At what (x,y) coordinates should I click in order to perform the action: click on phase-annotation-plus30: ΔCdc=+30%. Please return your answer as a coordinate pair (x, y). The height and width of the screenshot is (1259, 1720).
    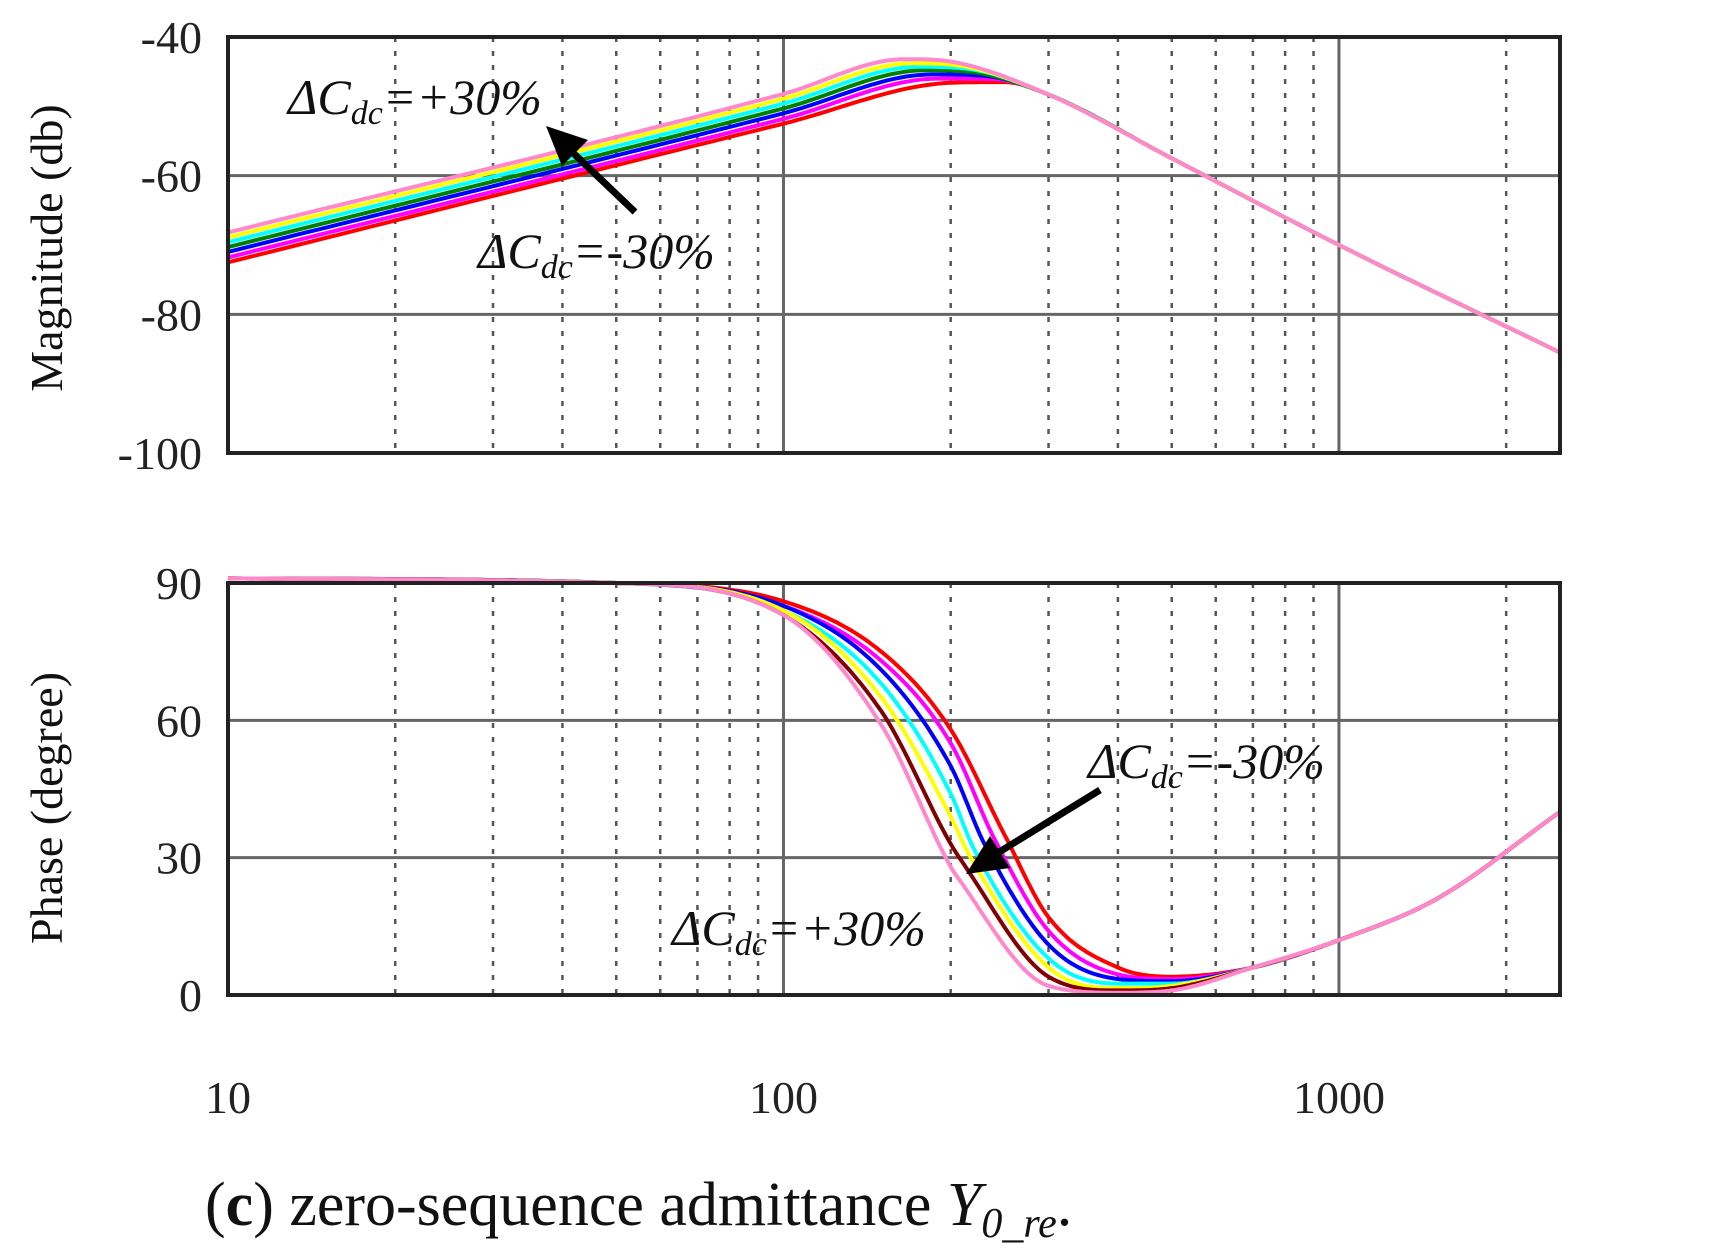
    Looking at the image, I should click on (798, 931).